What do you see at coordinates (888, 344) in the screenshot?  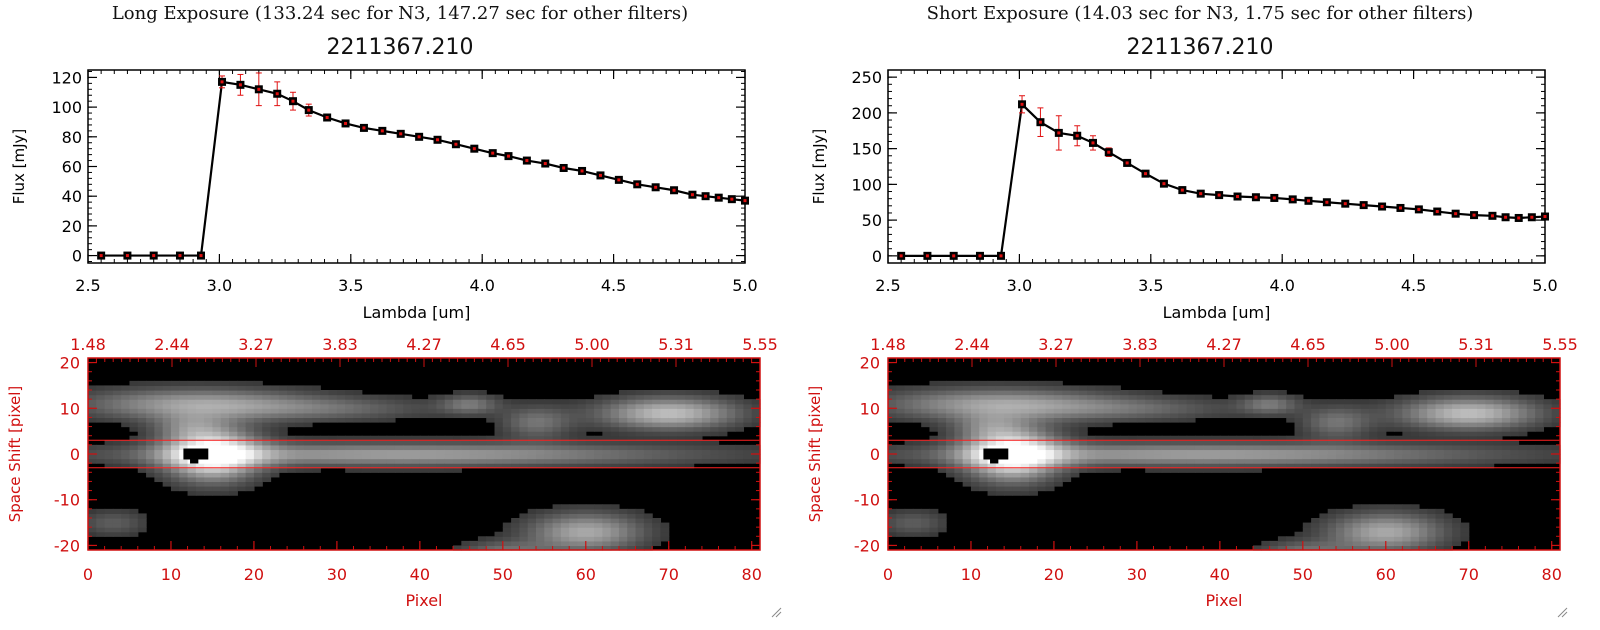 I see `top-axis-label: 1.48` at bounding box center [888, 344].